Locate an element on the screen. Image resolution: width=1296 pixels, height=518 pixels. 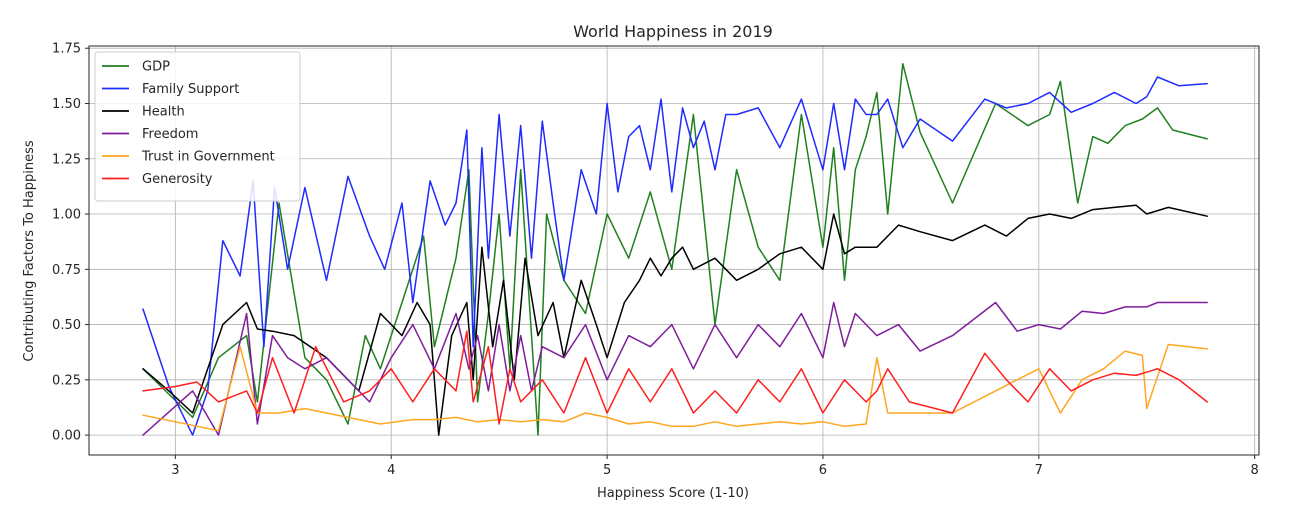
legend-label-family-support: Family Support is located at coordinates (190, 89).